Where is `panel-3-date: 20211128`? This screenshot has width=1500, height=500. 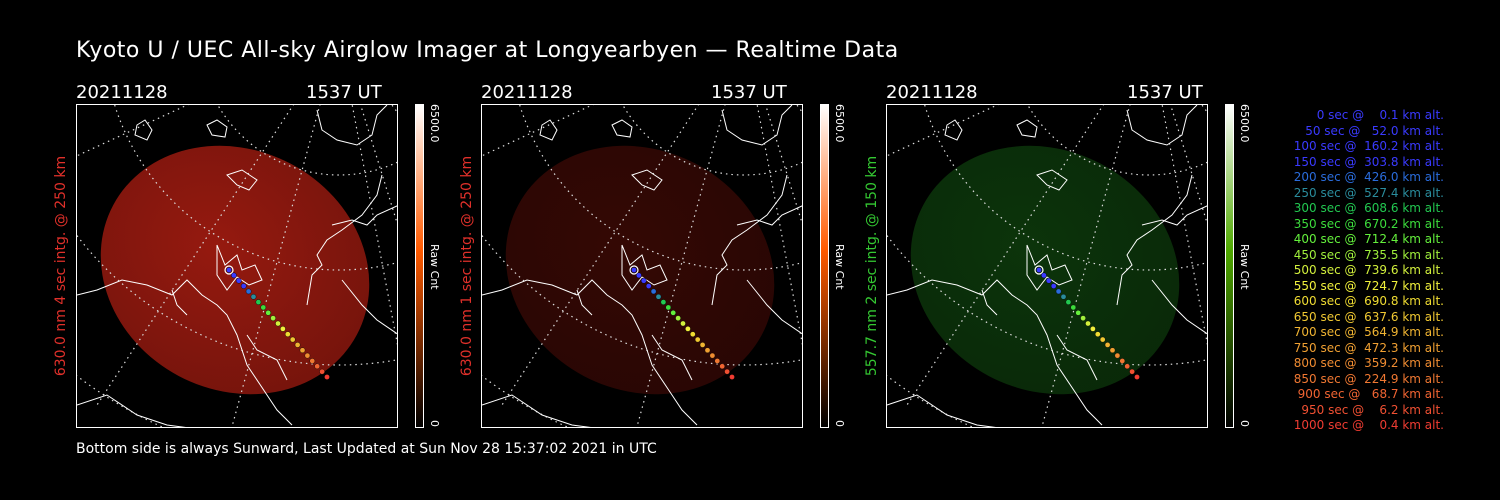 panel-3-date: 20211128 is located at coordinates (932, 92).